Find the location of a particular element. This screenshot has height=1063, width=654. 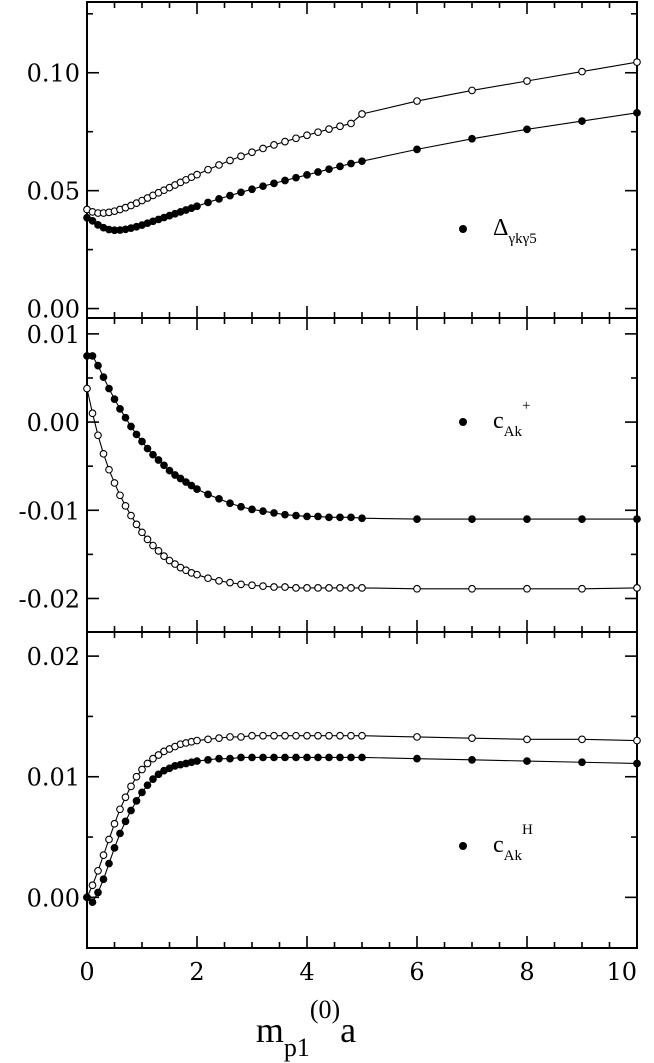

x-axis-title-sup: (0) is located at coordinates (325, 1009).